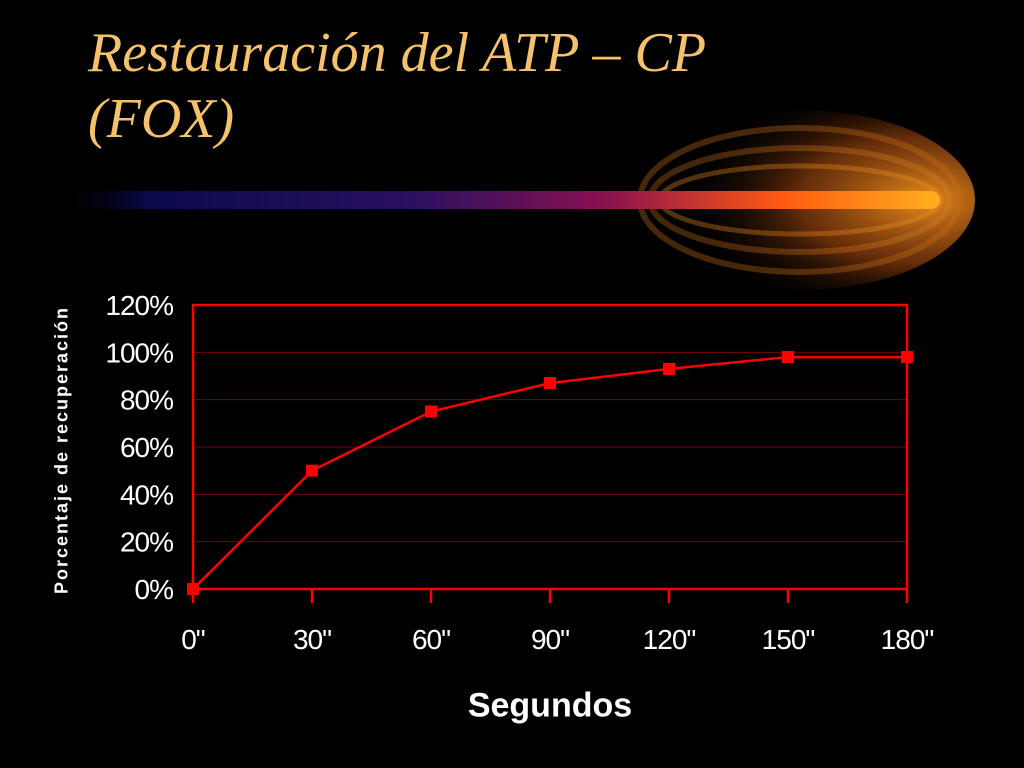 This screenshot has height=768, width=1024. I want to click on y-tick-label: 0%, so click(154, 589).